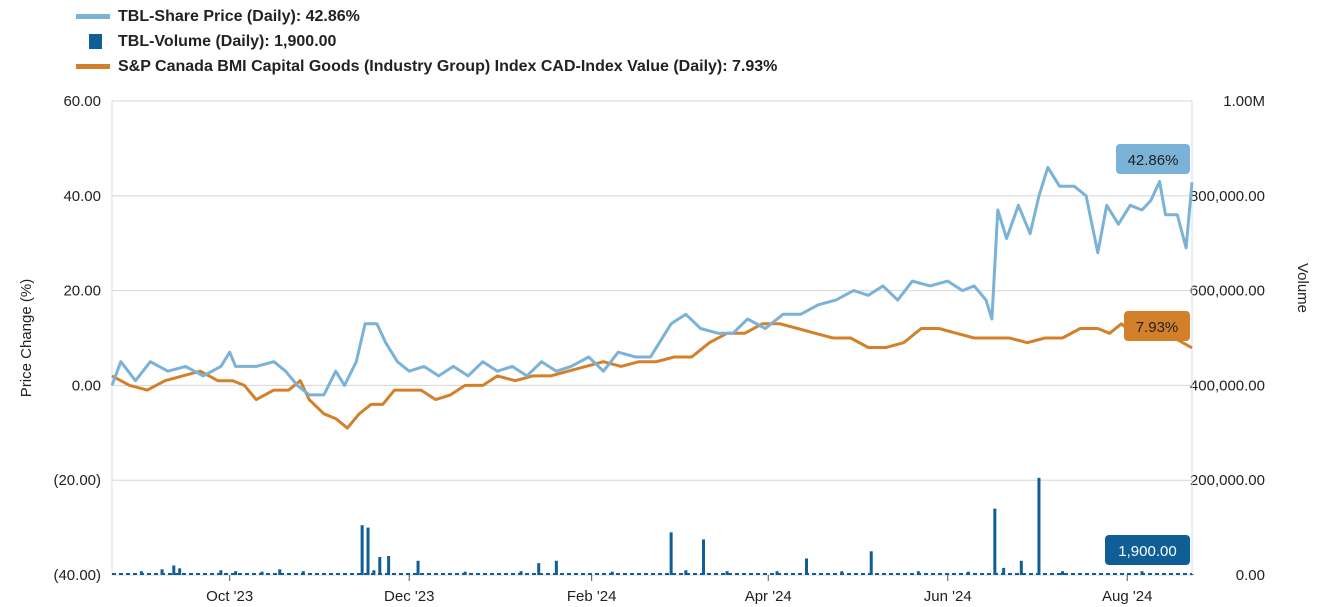 This screenshot has height=607, width=1321. I want to click on y2-tick-label: 600,000.00, so click(1227, 291).